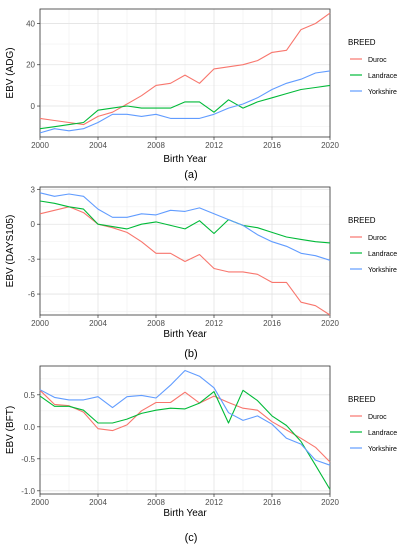 The image size is (416, 550). What do you see at coordinates (190, 175) in the screenshot?
I see `panel-caption: (a)` at bounding box center [190, 175].